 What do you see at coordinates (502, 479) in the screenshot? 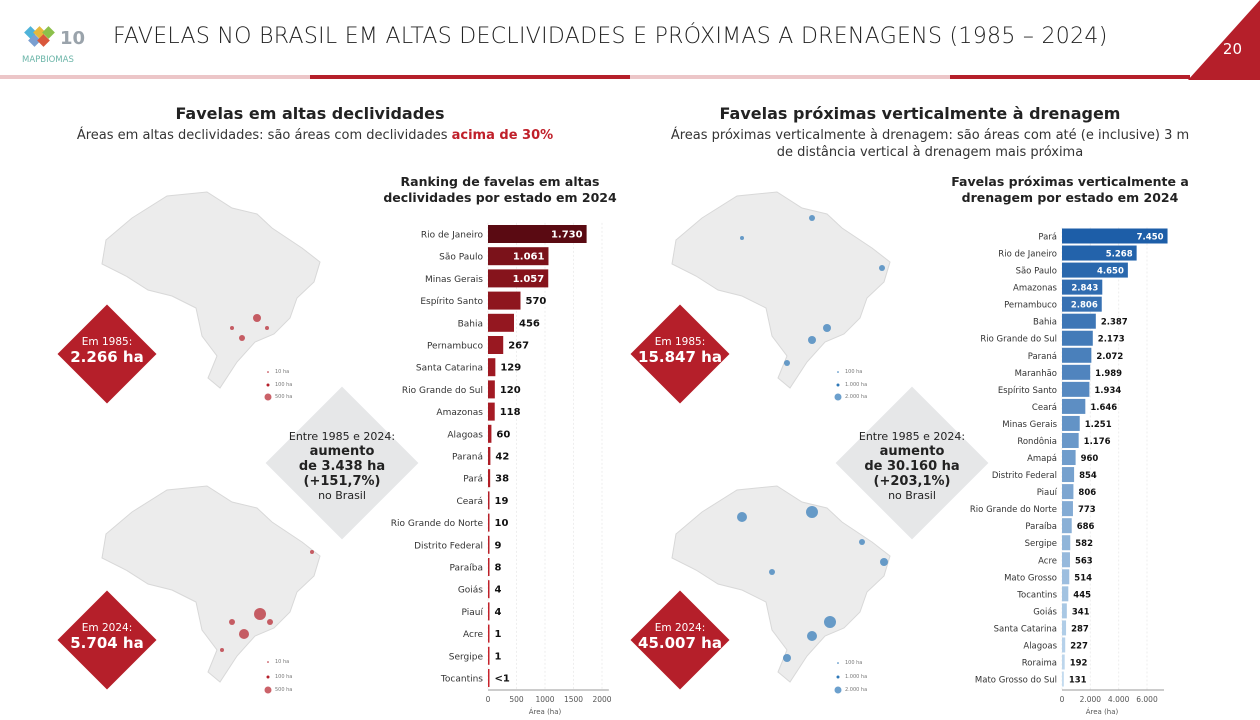
I see `value-label: 38` at bounding box center [502, 479].